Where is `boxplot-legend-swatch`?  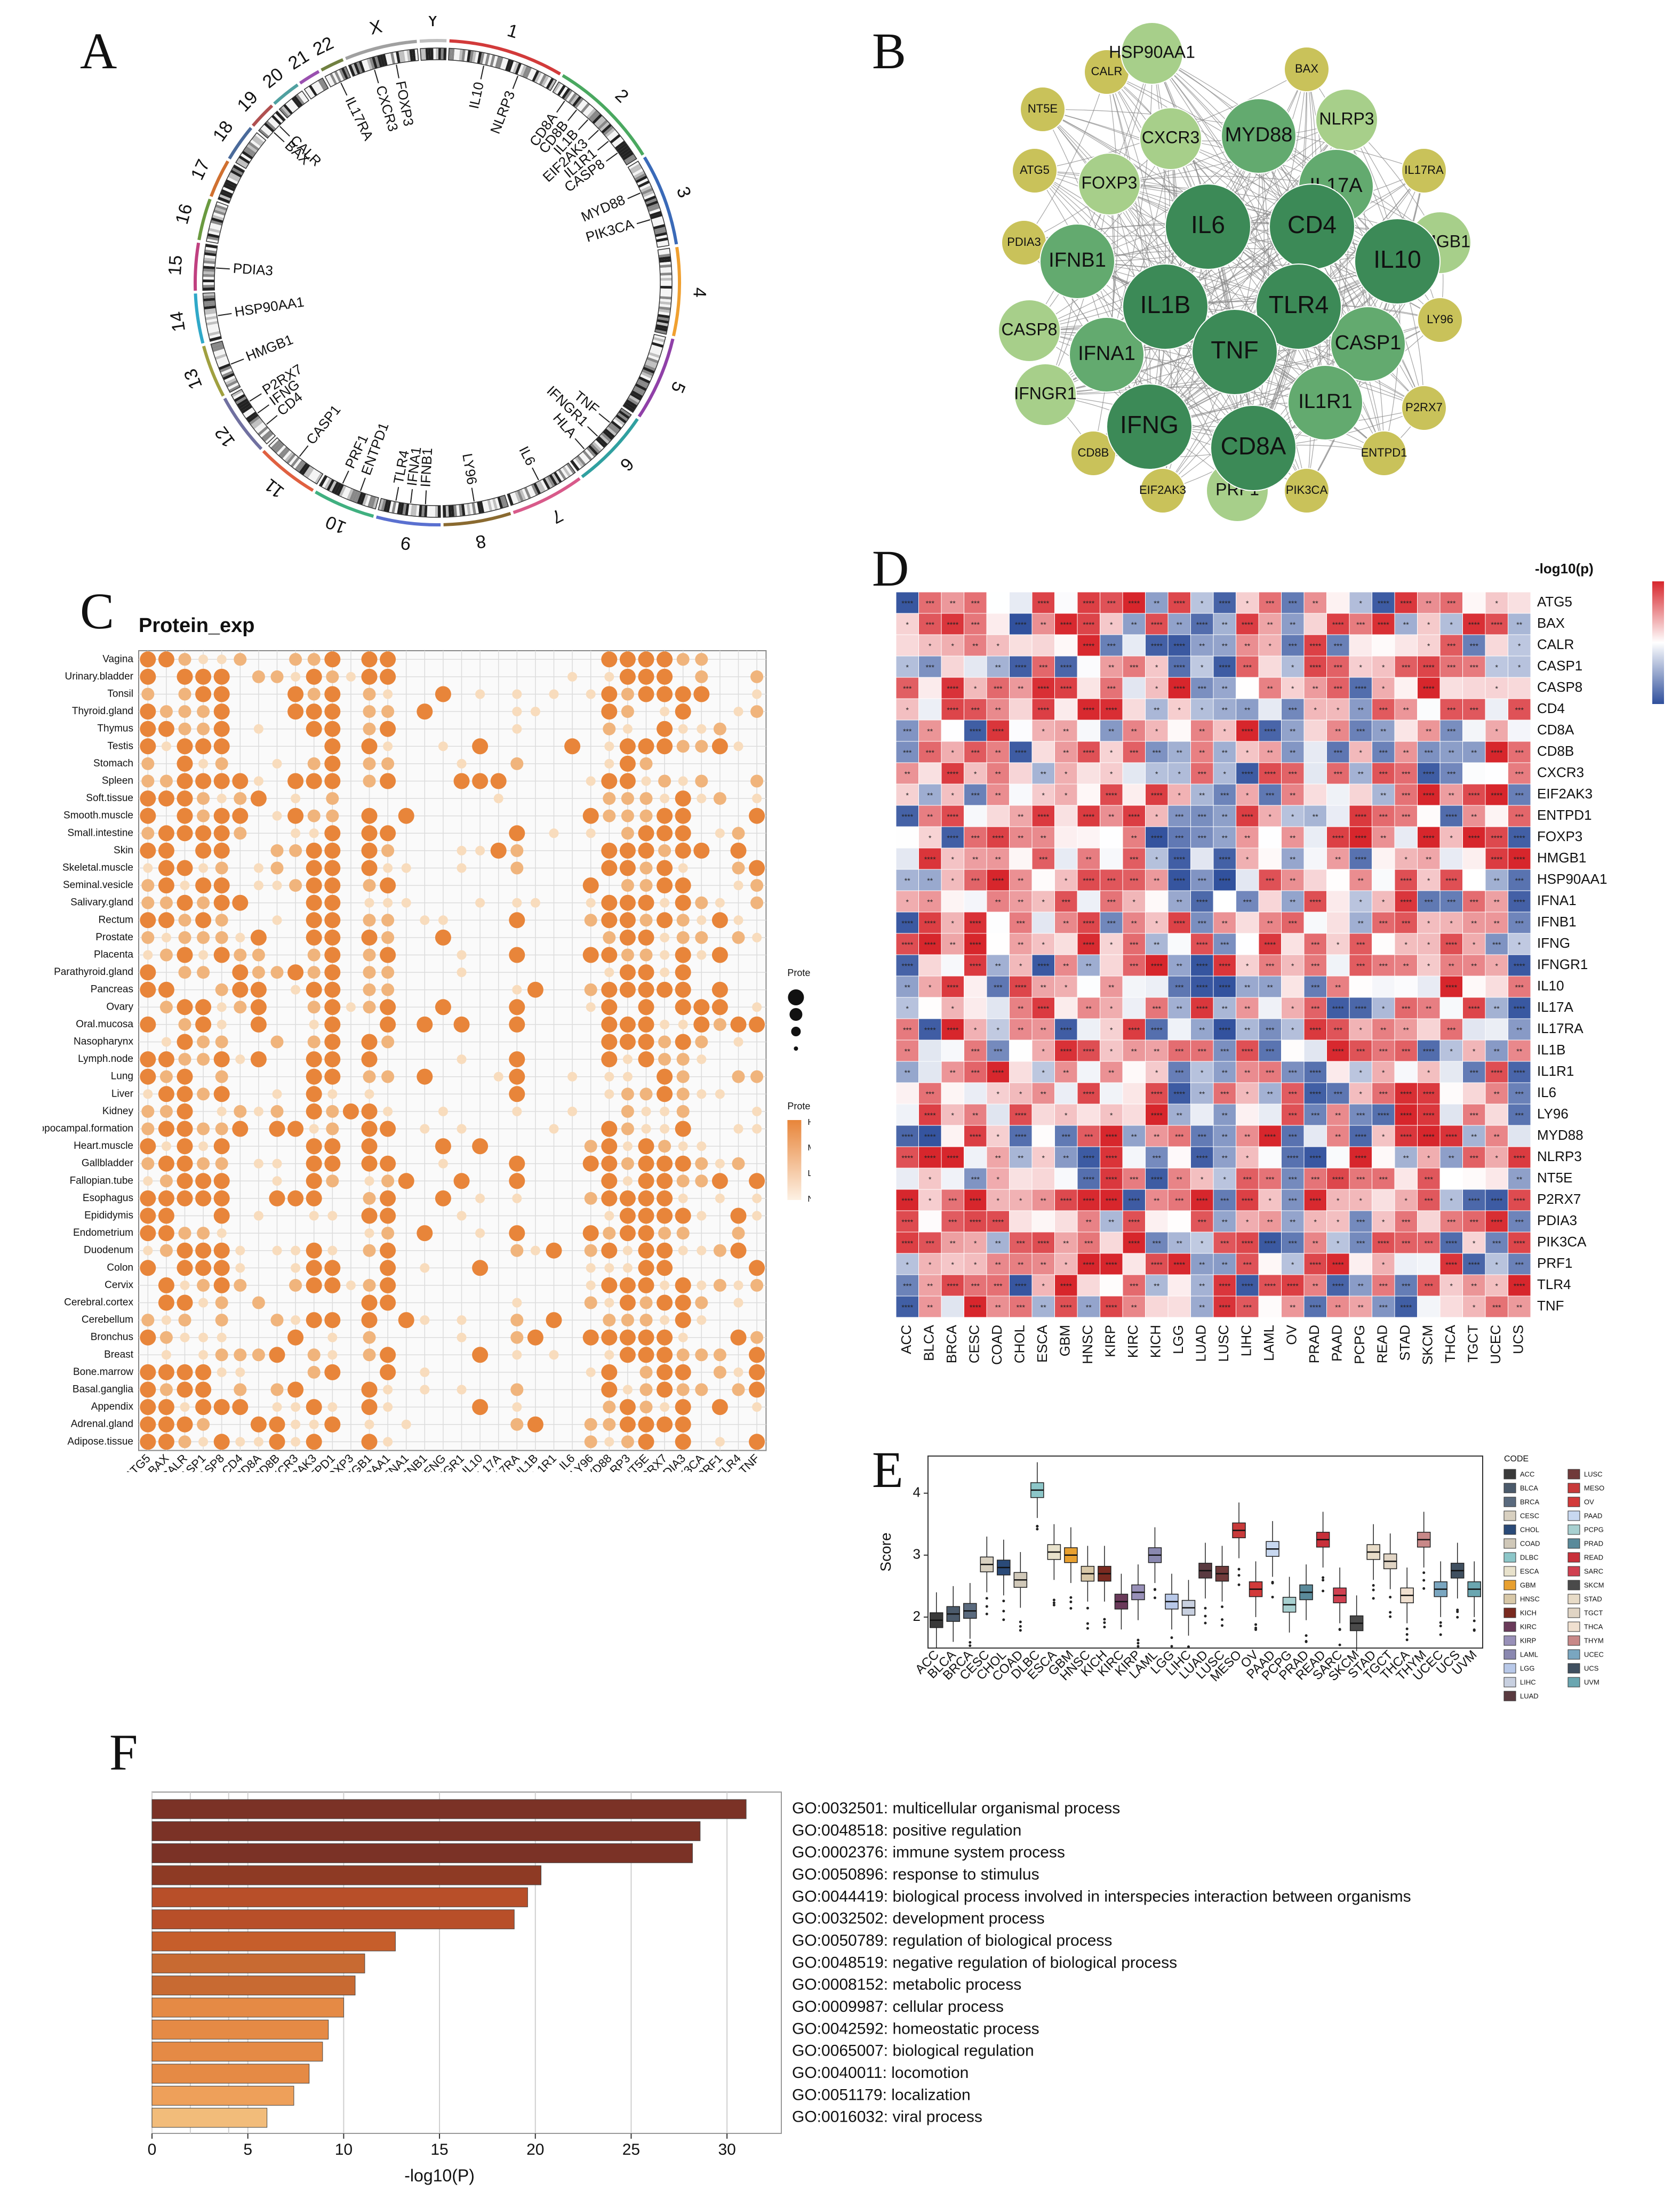
boxplot-legend-swatch is located at coordinates (1509, 1543).